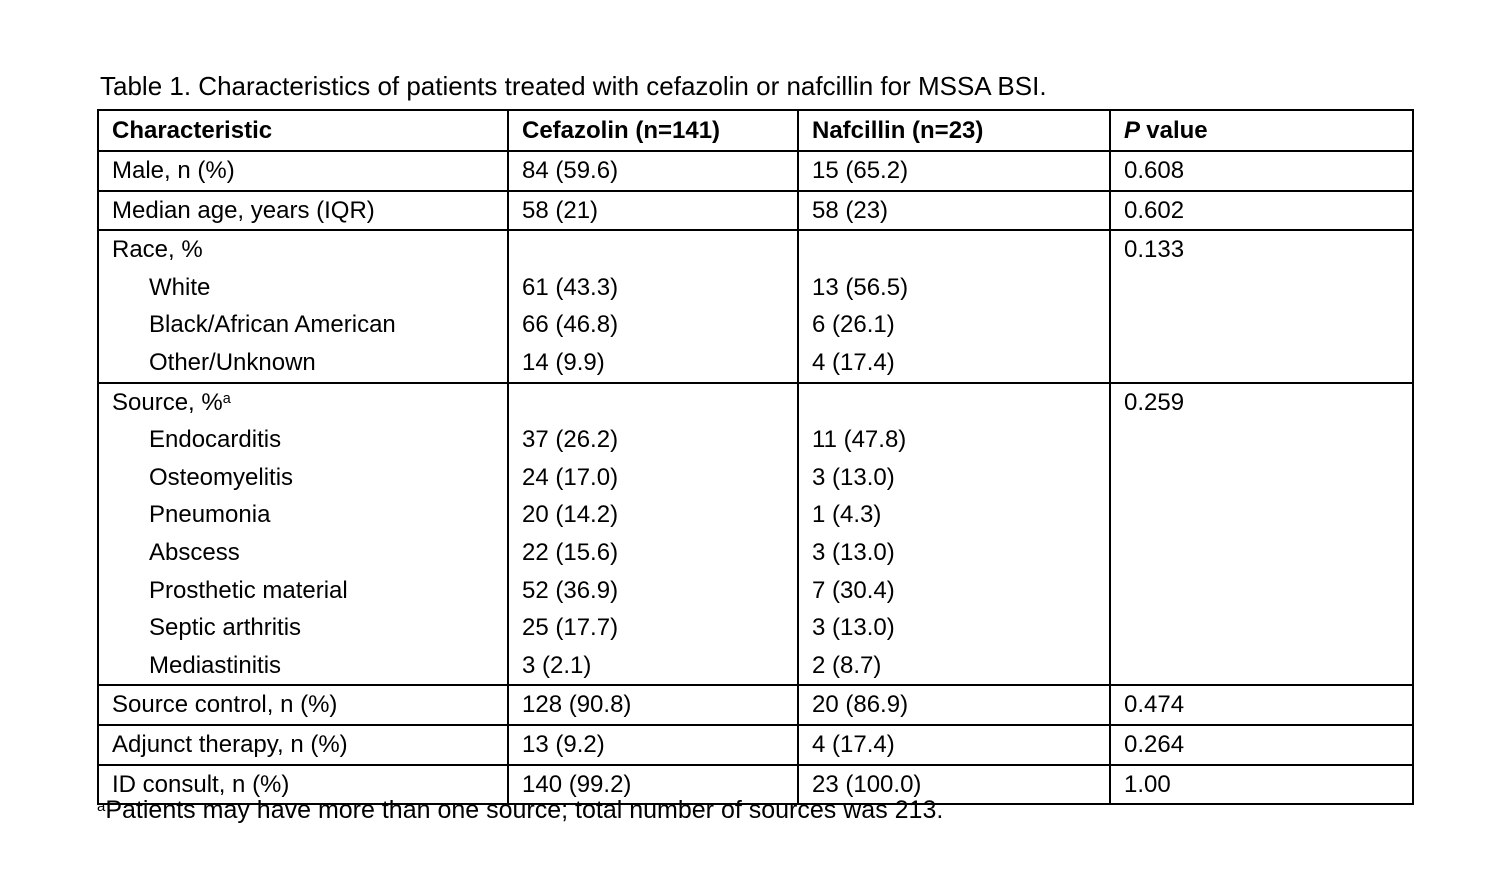  Describe the element at coordinates (954, 705) in the screenshot. I see `nafcillin-cell: 20 (86.9)` at that location.